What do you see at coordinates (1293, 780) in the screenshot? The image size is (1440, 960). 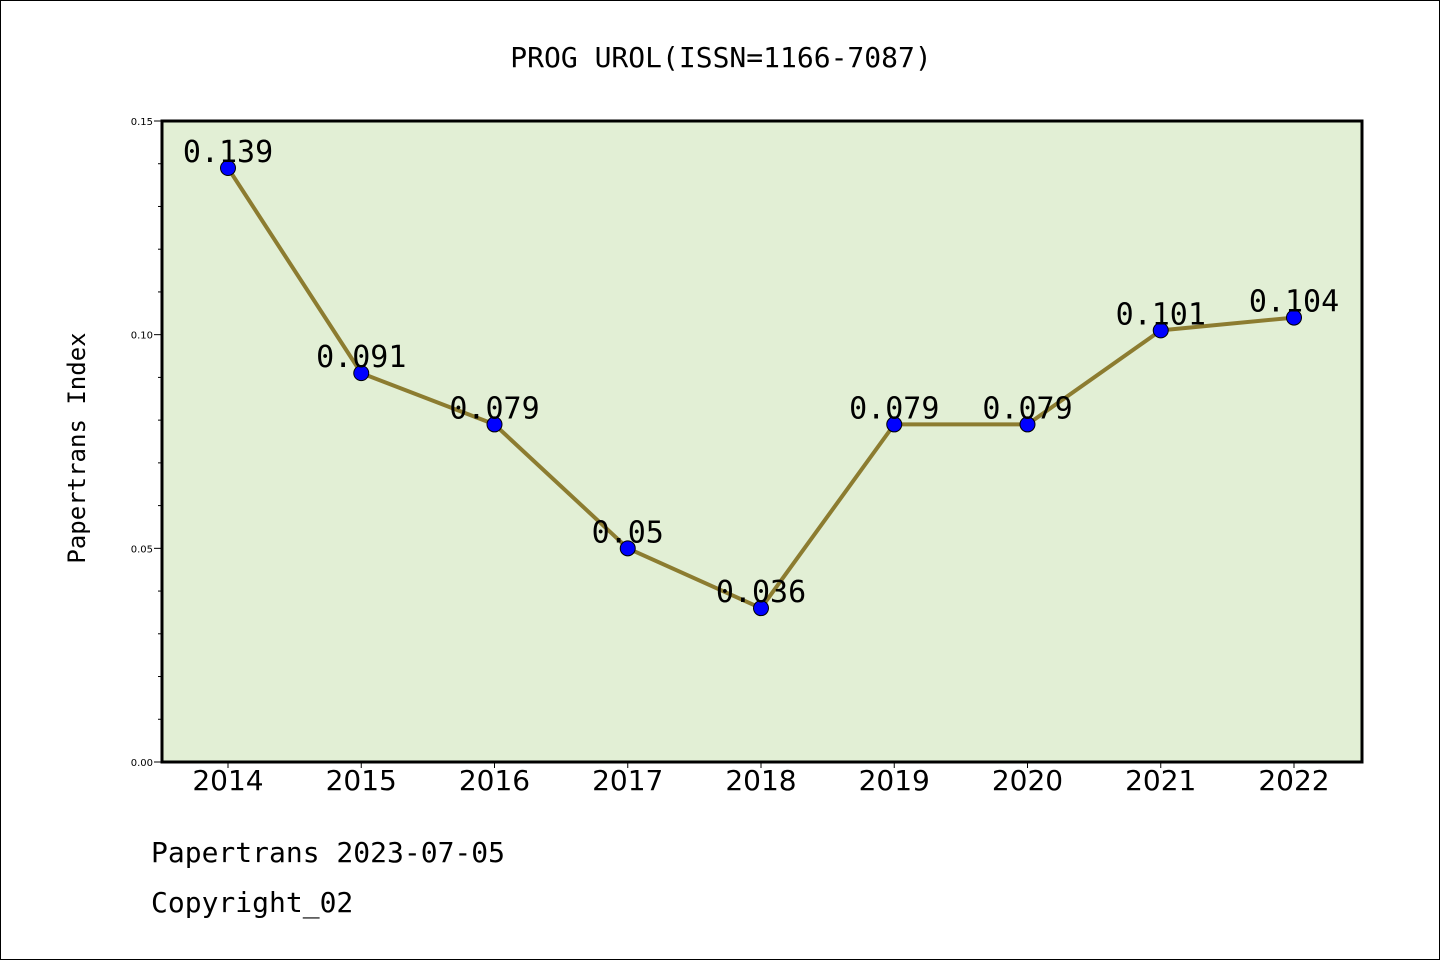 I see `x-tick-label: 2022` at bounding box center [1293, 780].